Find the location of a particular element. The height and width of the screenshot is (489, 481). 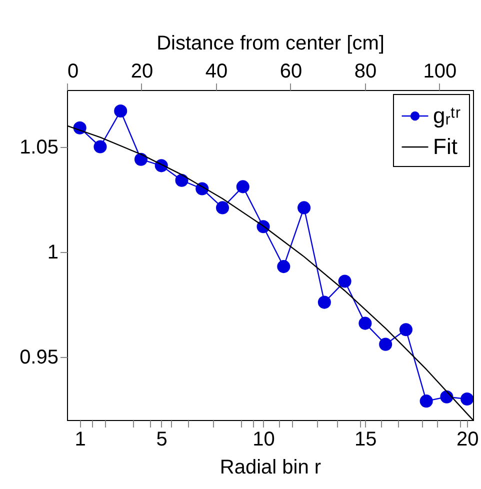

x2-tick-label: 80 is located at coordinates (365, 71).